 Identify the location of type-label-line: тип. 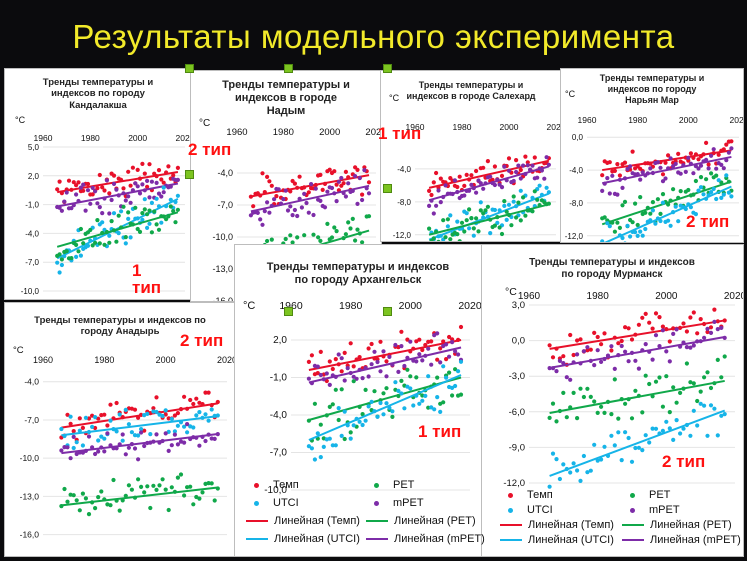
(147, 287).